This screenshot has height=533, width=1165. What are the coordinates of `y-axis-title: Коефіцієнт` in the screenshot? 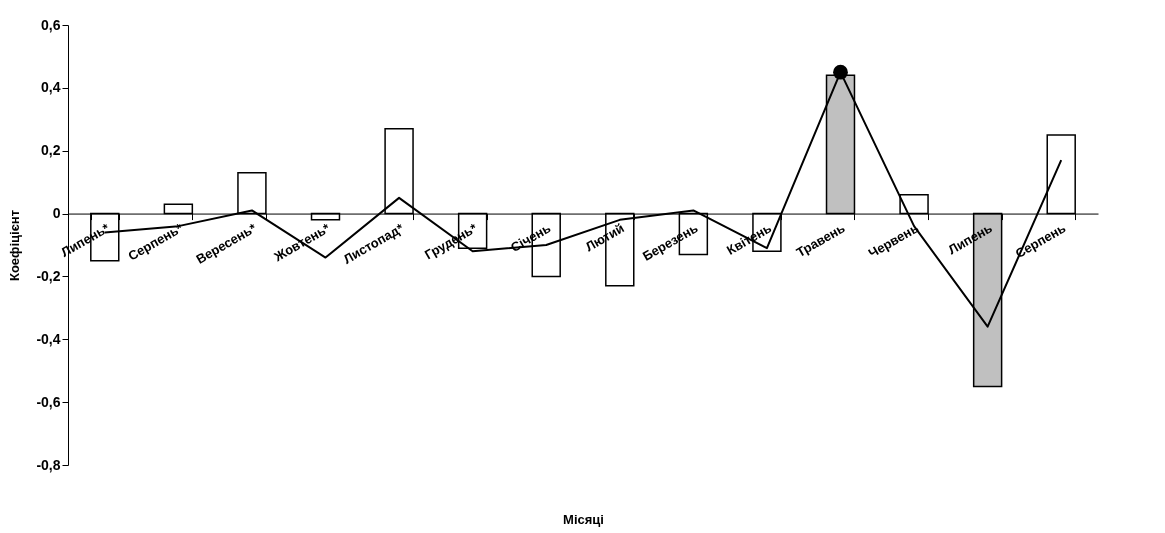 It's located at (15, 245).